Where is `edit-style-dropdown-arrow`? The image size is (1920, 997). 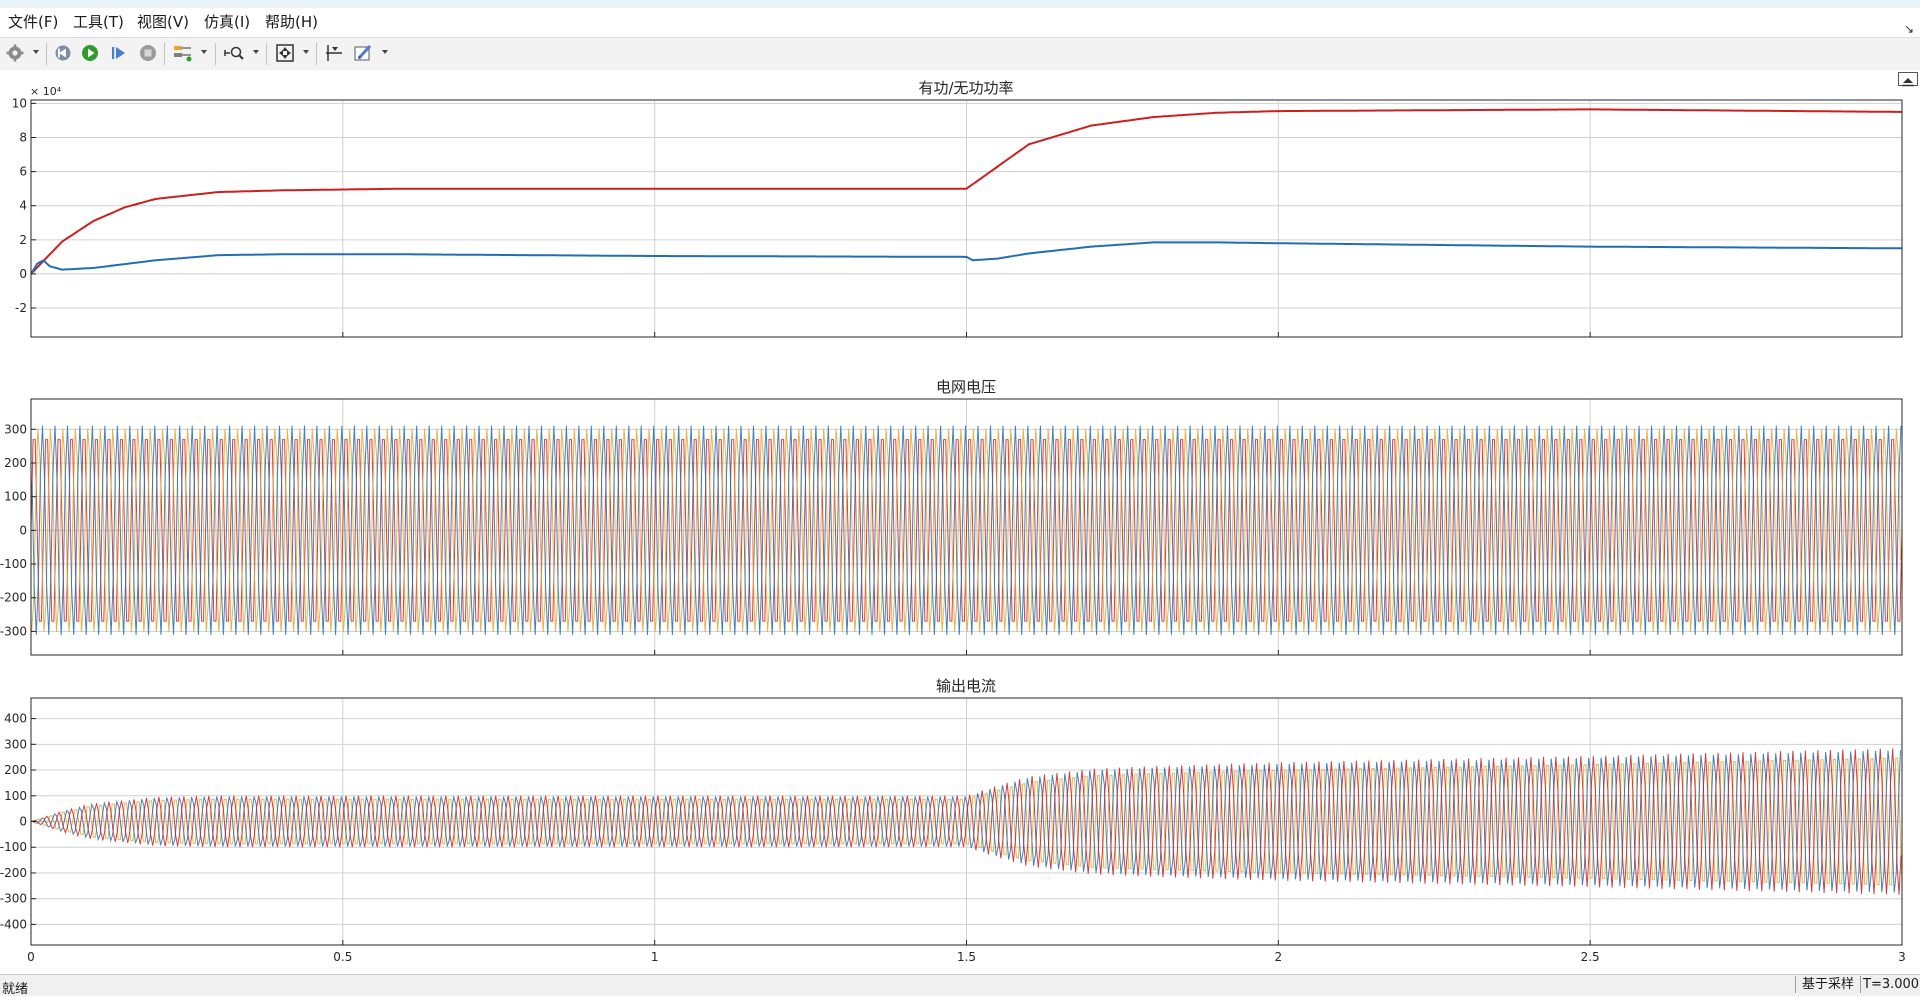
edit-style-dropdown-arrow is located at coordinates (385, 52).